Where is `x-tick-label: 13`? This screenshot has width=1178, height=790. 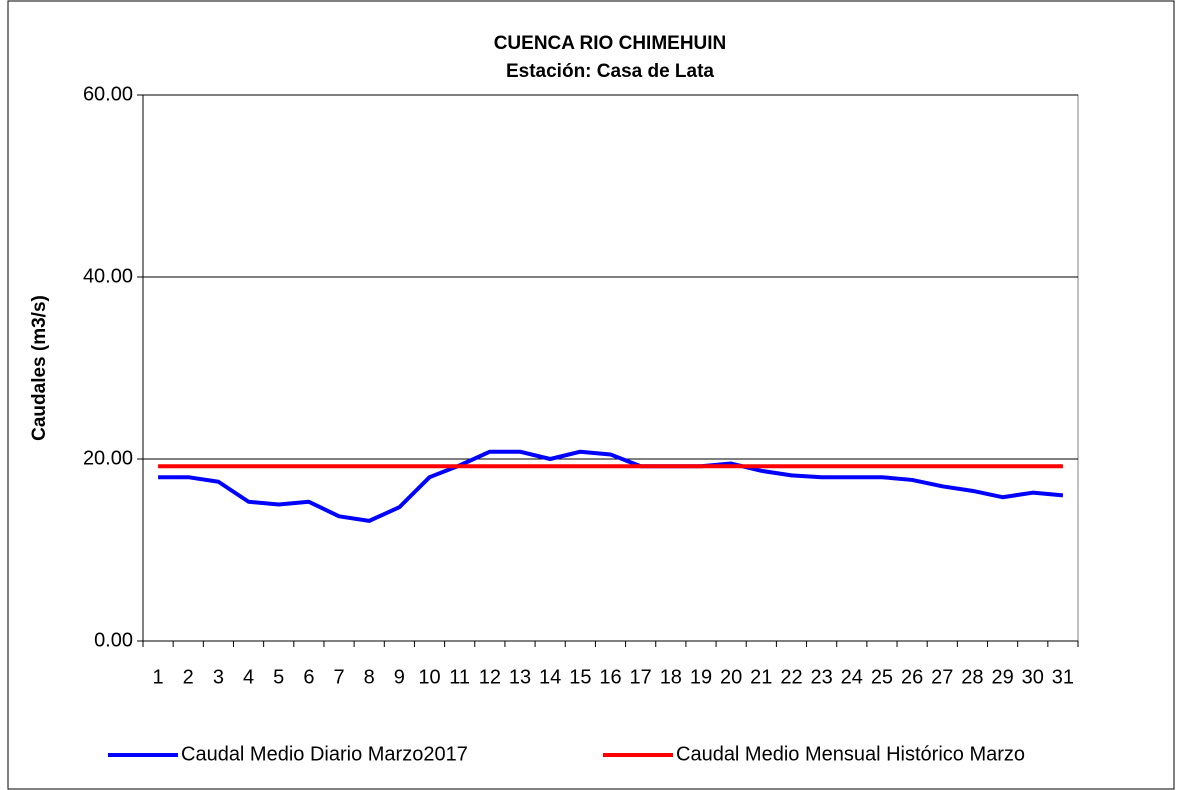 x-tick-label: 13 is located at coordinates (520, 677).